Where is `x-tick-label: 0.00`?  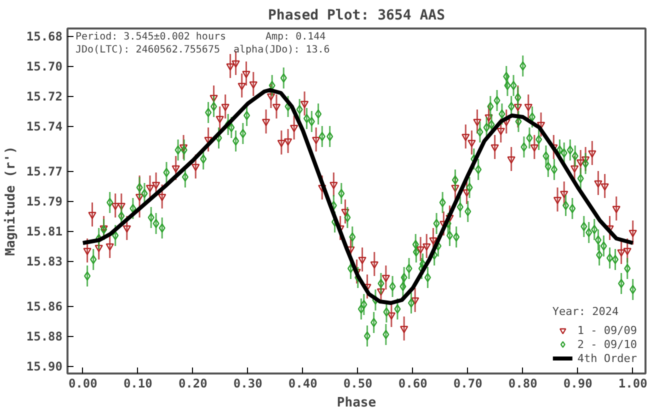
x-tick-label: 0.00 is located at coordinates (83, 383).